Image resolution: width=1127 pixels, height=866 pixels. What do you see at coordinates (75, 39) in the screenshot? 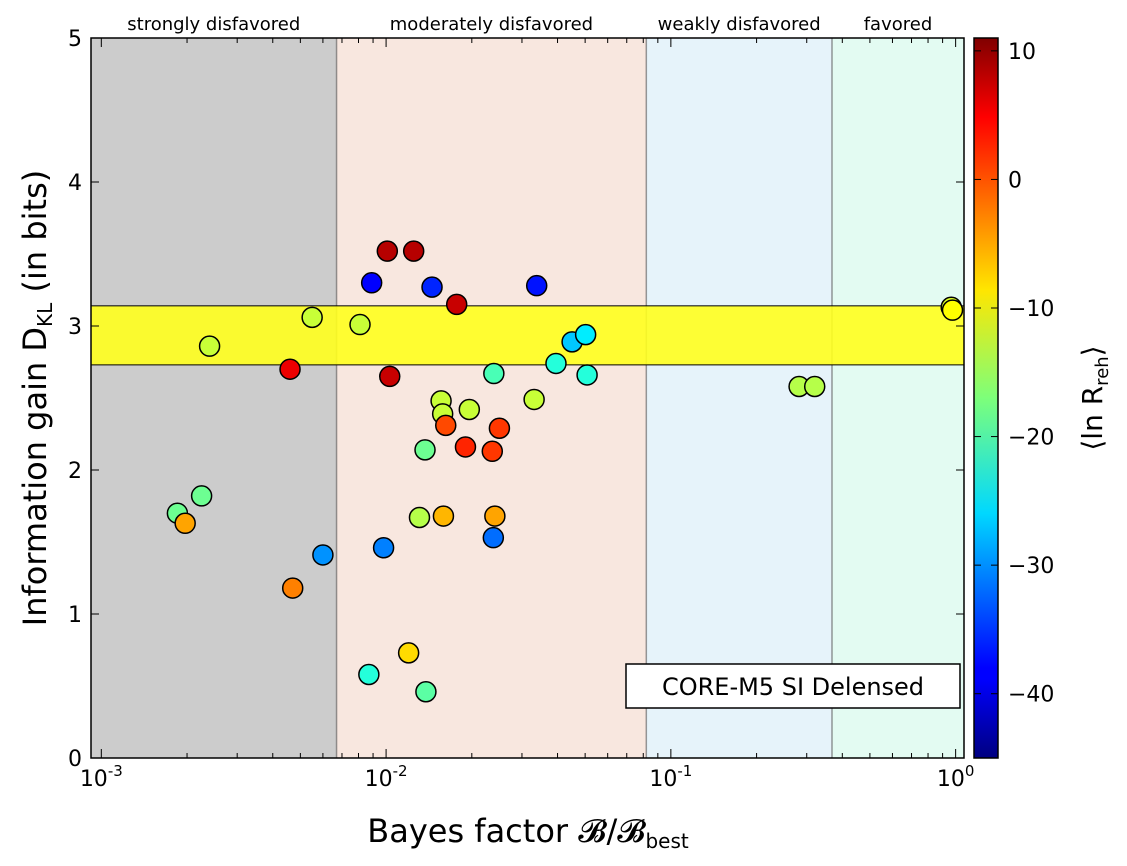
I see `y-tick-label-5: 5` at bounding box center [75, 39].